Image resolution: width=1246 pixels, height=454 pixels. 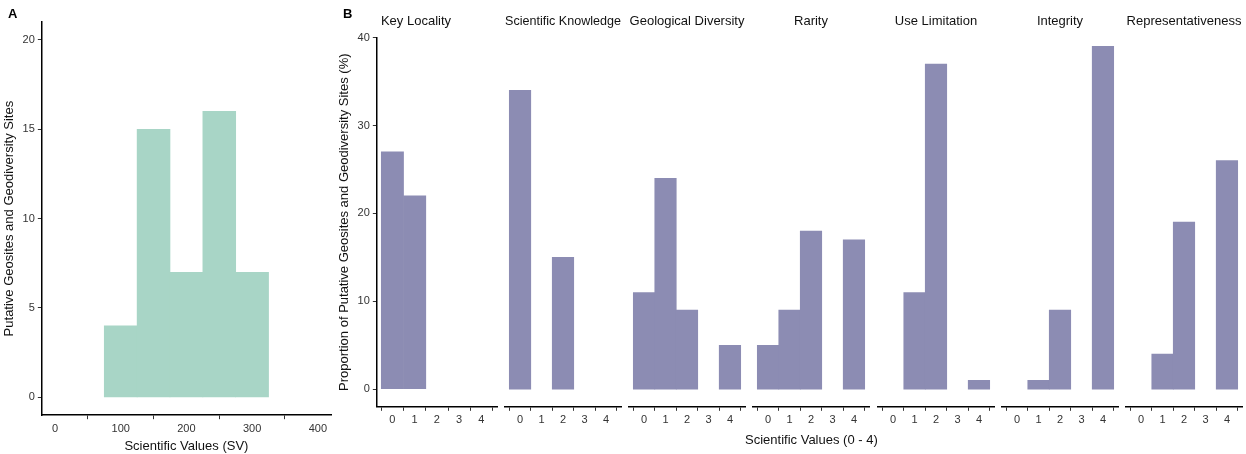 What do you see at coordinates (363, 36) in the screenshot?
I see `y-tick-label: 40` at bounding box center [363, 36].